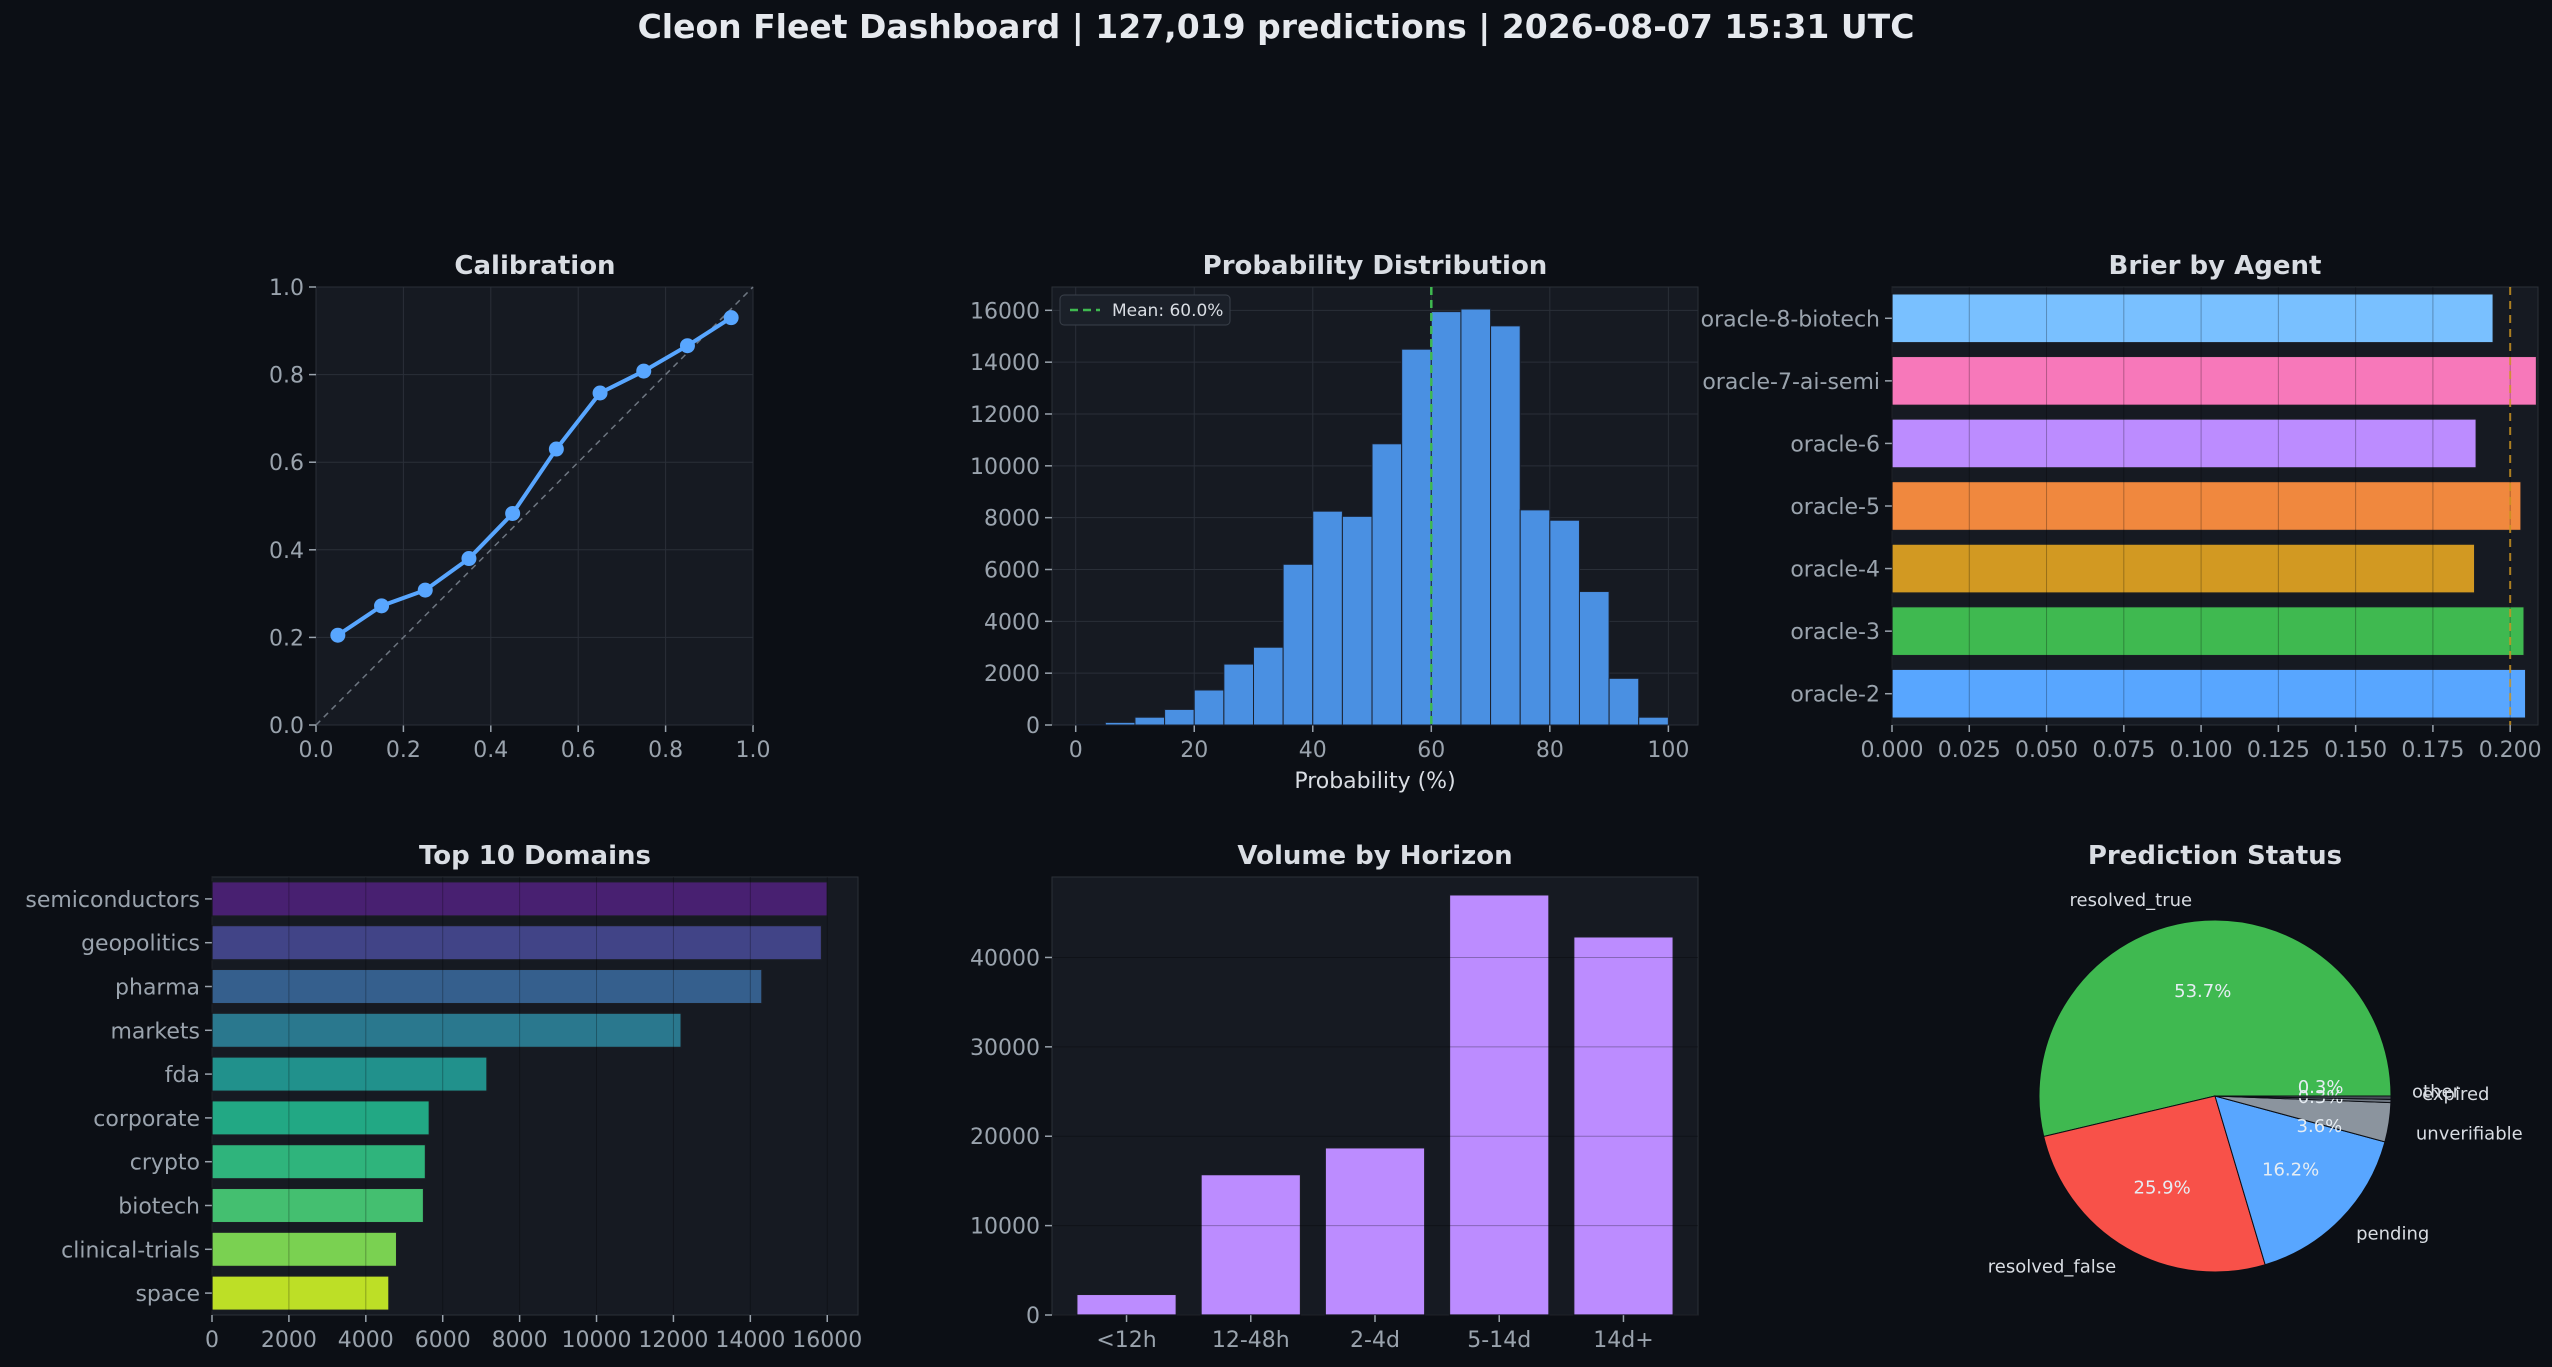  I want to click on brier-category-label: oracle-7-ai-semi, so click(1791, 382).